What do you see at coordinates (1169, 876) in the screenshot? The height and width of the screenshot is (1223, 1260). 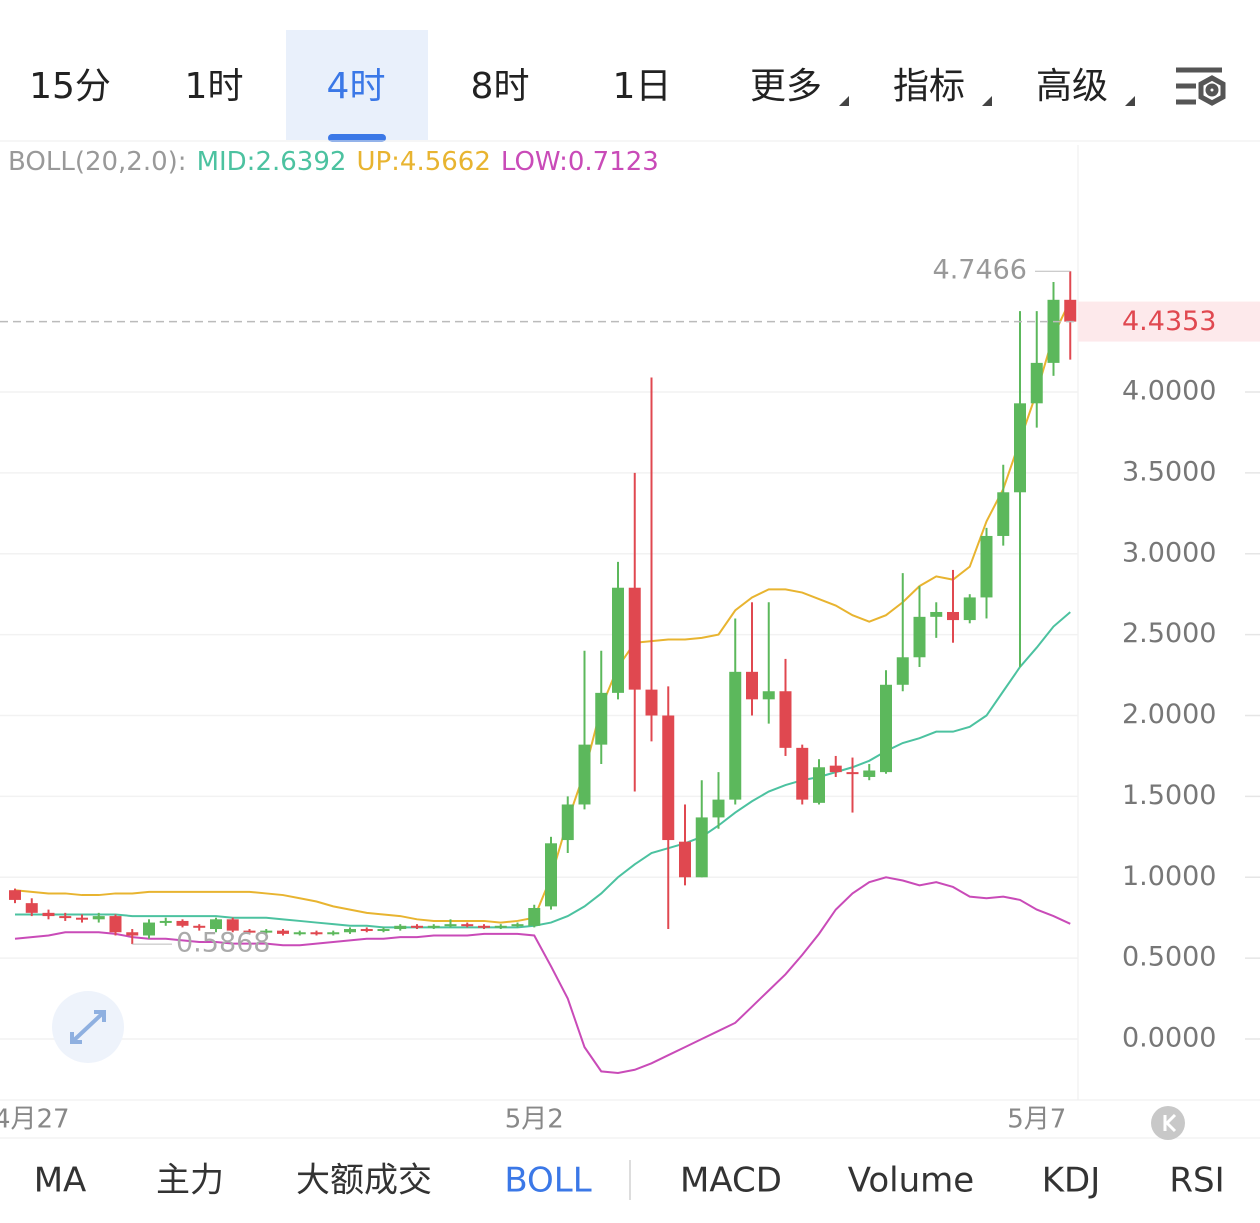 I see `y-tick-label: 1.0000` at bounding box center [1169, 876].